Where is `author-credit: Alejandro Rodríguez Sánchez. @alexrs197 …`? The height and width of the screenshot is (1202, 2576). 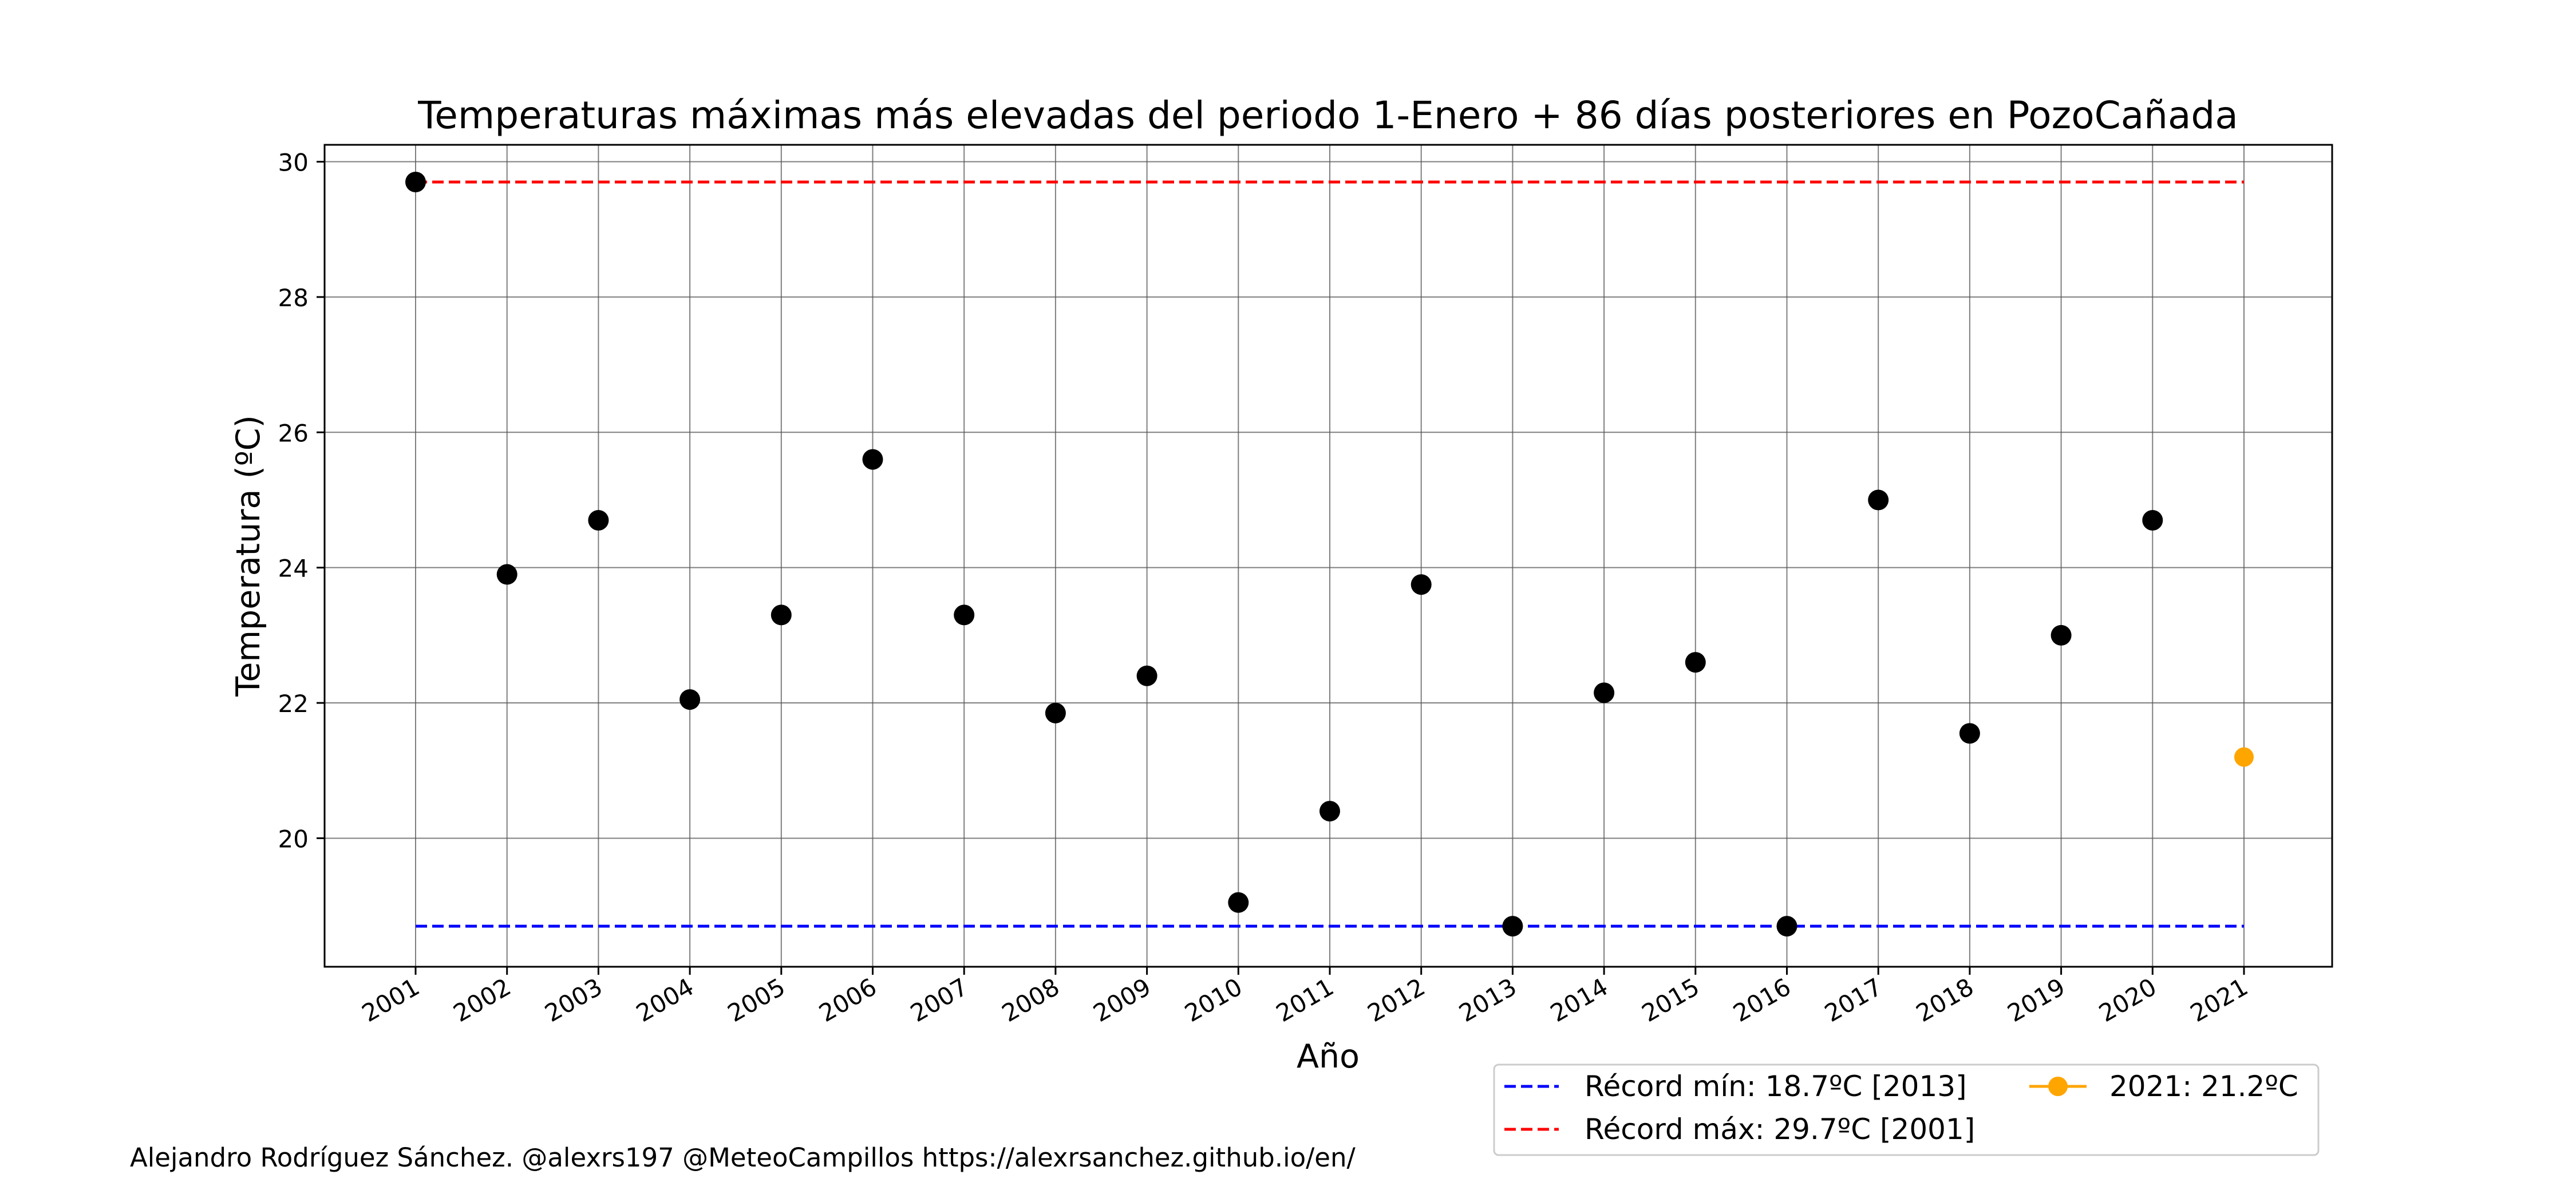
author-credit: Alejandro Rodríguez Sánchez. @alexrs197 … is located at coordinates (743, 1158).